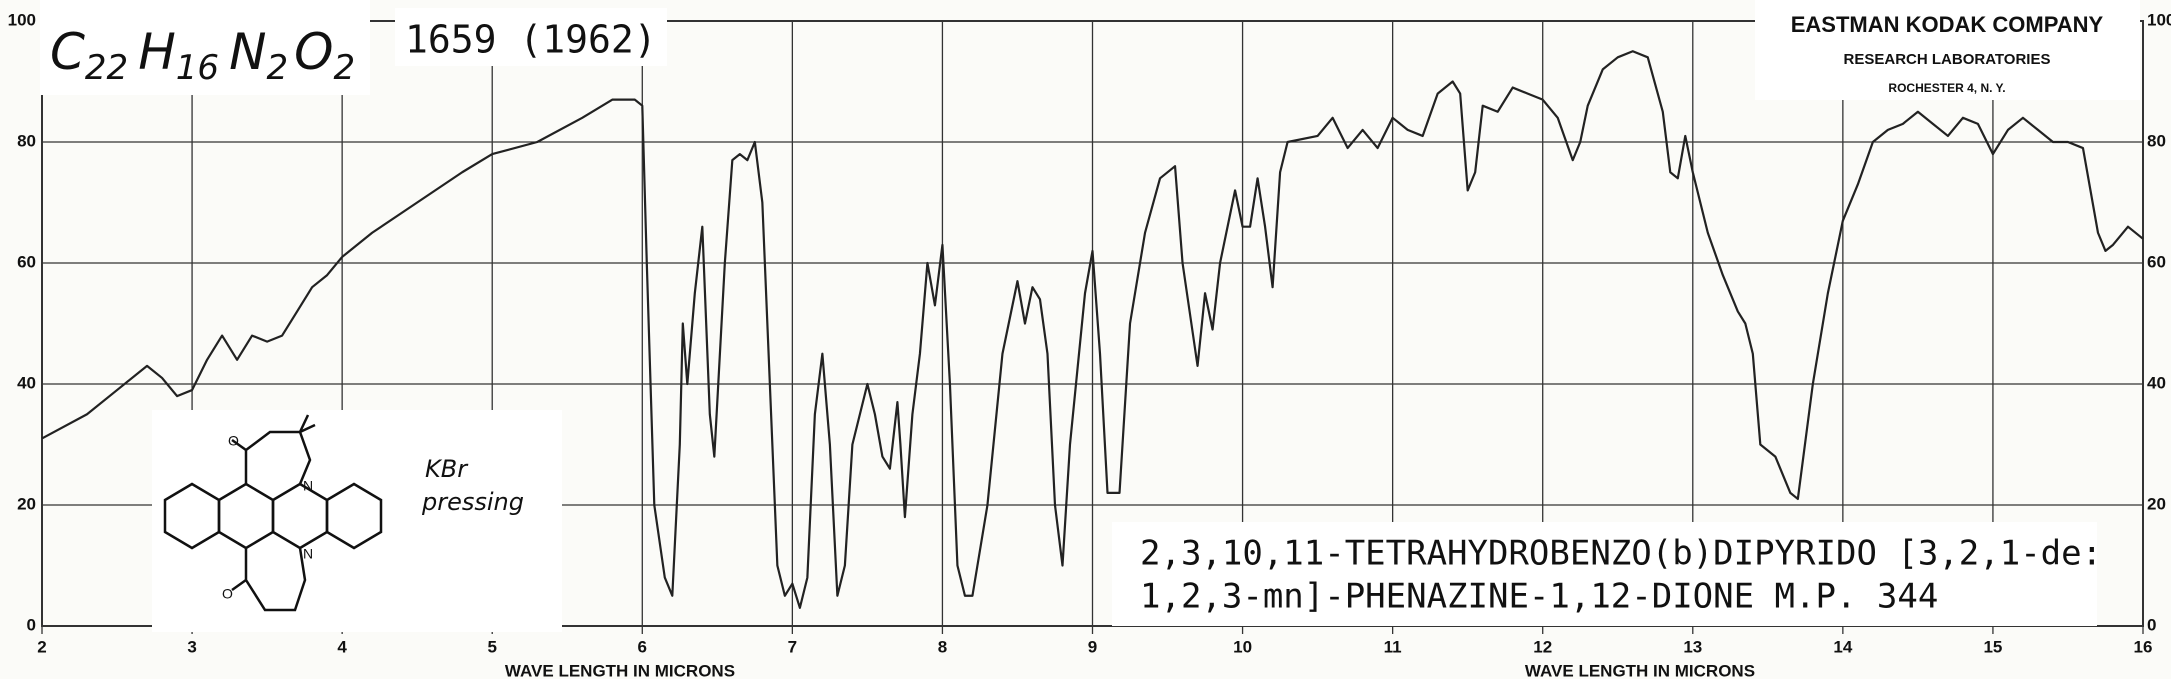  What do you see at coordinates (1692, 646) in the screenshot?
I see `x-tick-label: 13` at bounding box center [1692, 646].